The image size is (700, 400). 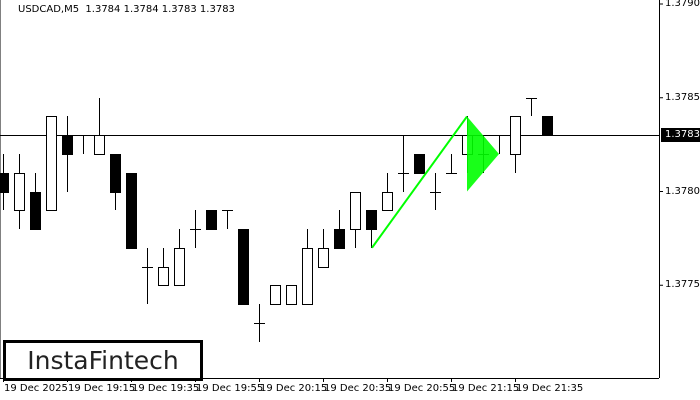 What do you see at coordinates (126, 9) in the screenshot?
I see `chart-title: USDCAD,M5 1.3784 1.3784 1.3783 1.3783` at bounding box center [126, 9].